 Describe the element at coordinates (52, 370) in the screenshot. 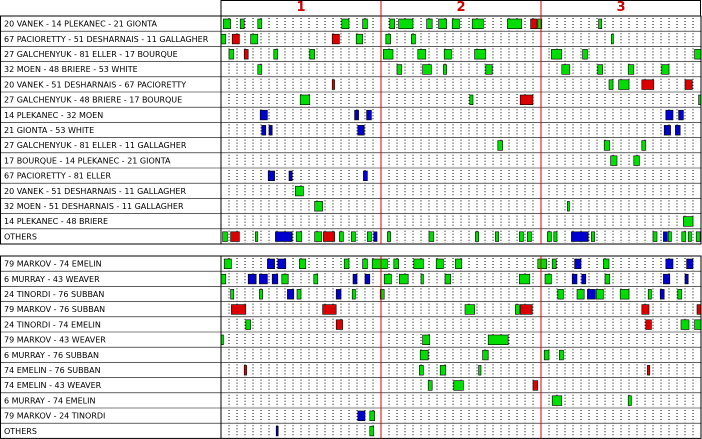

I see `row-label: 74 EMELIN - 76 SUBBAN` at that location.